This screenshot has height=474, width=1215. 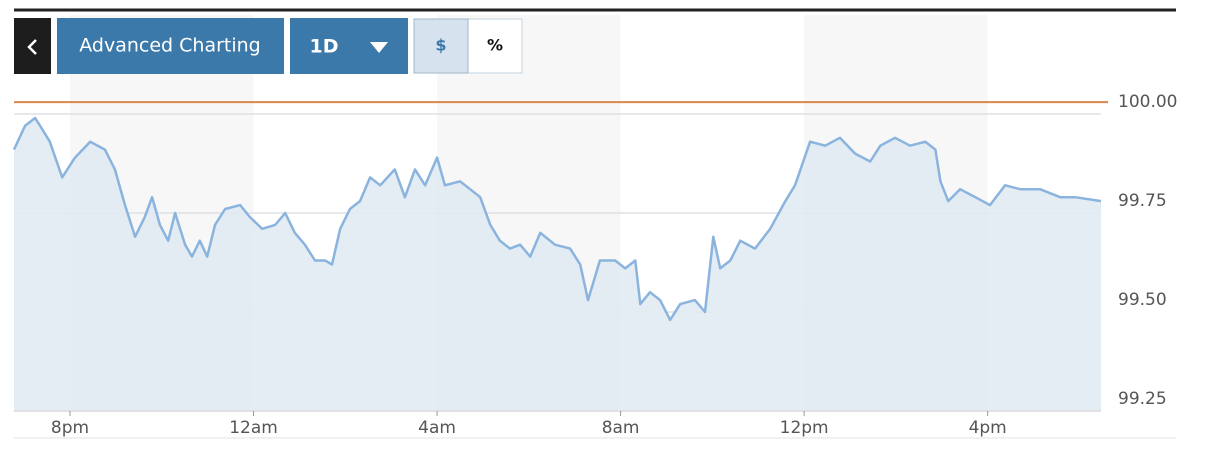 I want to click on charting-button-label: Advanced Charting, so click(x=169, y=46).